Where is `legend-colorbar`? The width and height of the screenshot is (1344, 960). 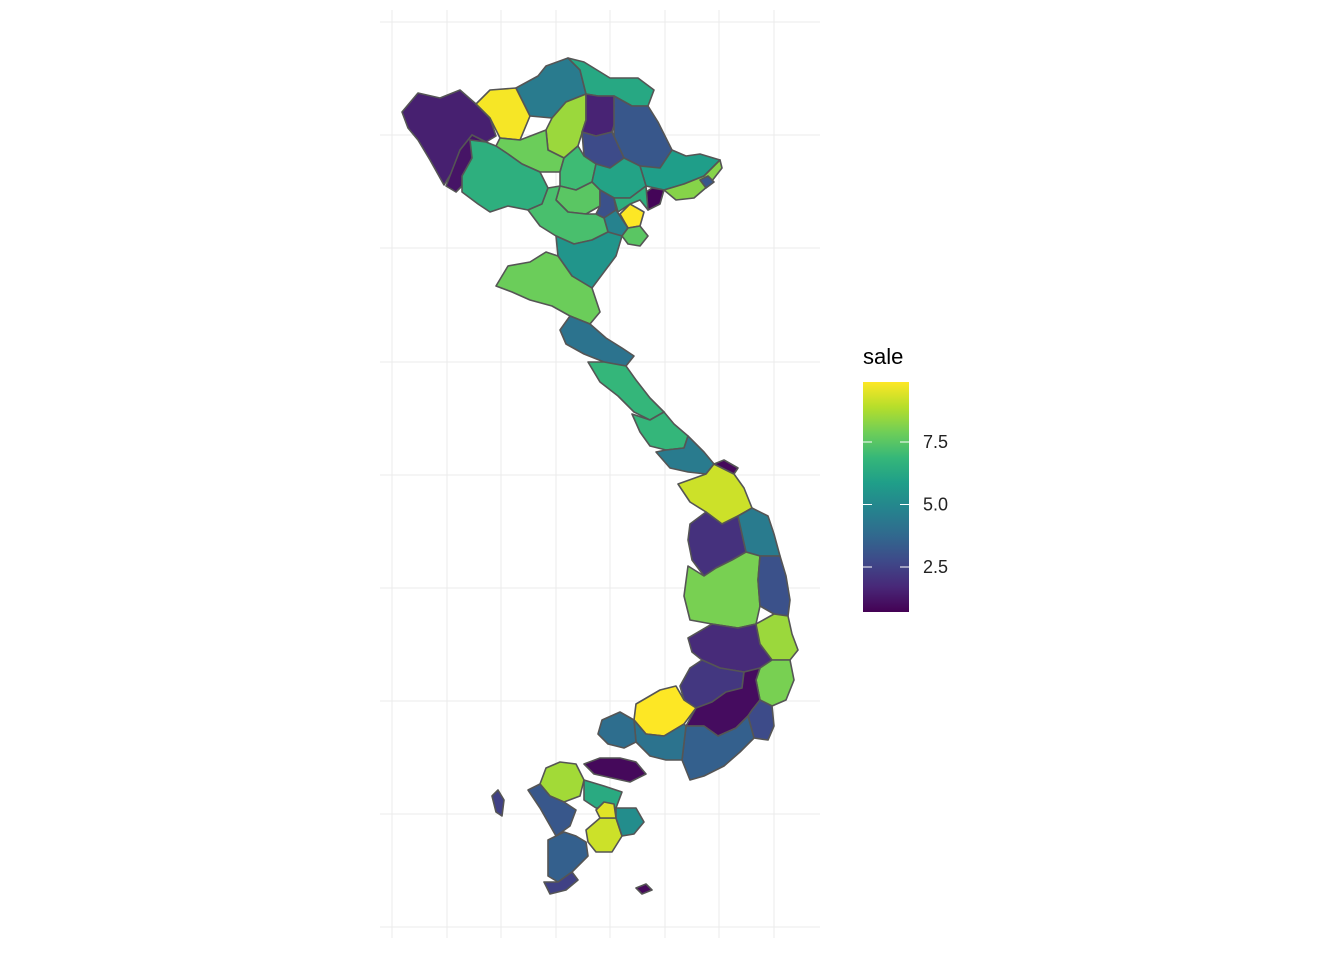
legend-colorbar is located at coordinates (886, 497).